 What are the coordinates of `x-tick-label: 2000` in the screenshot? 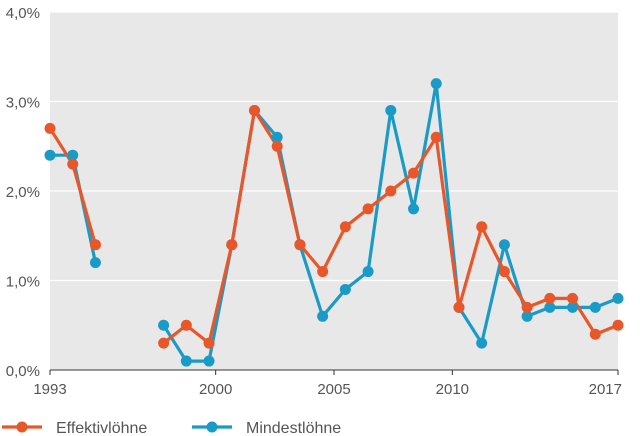 It's located at (215, 389).